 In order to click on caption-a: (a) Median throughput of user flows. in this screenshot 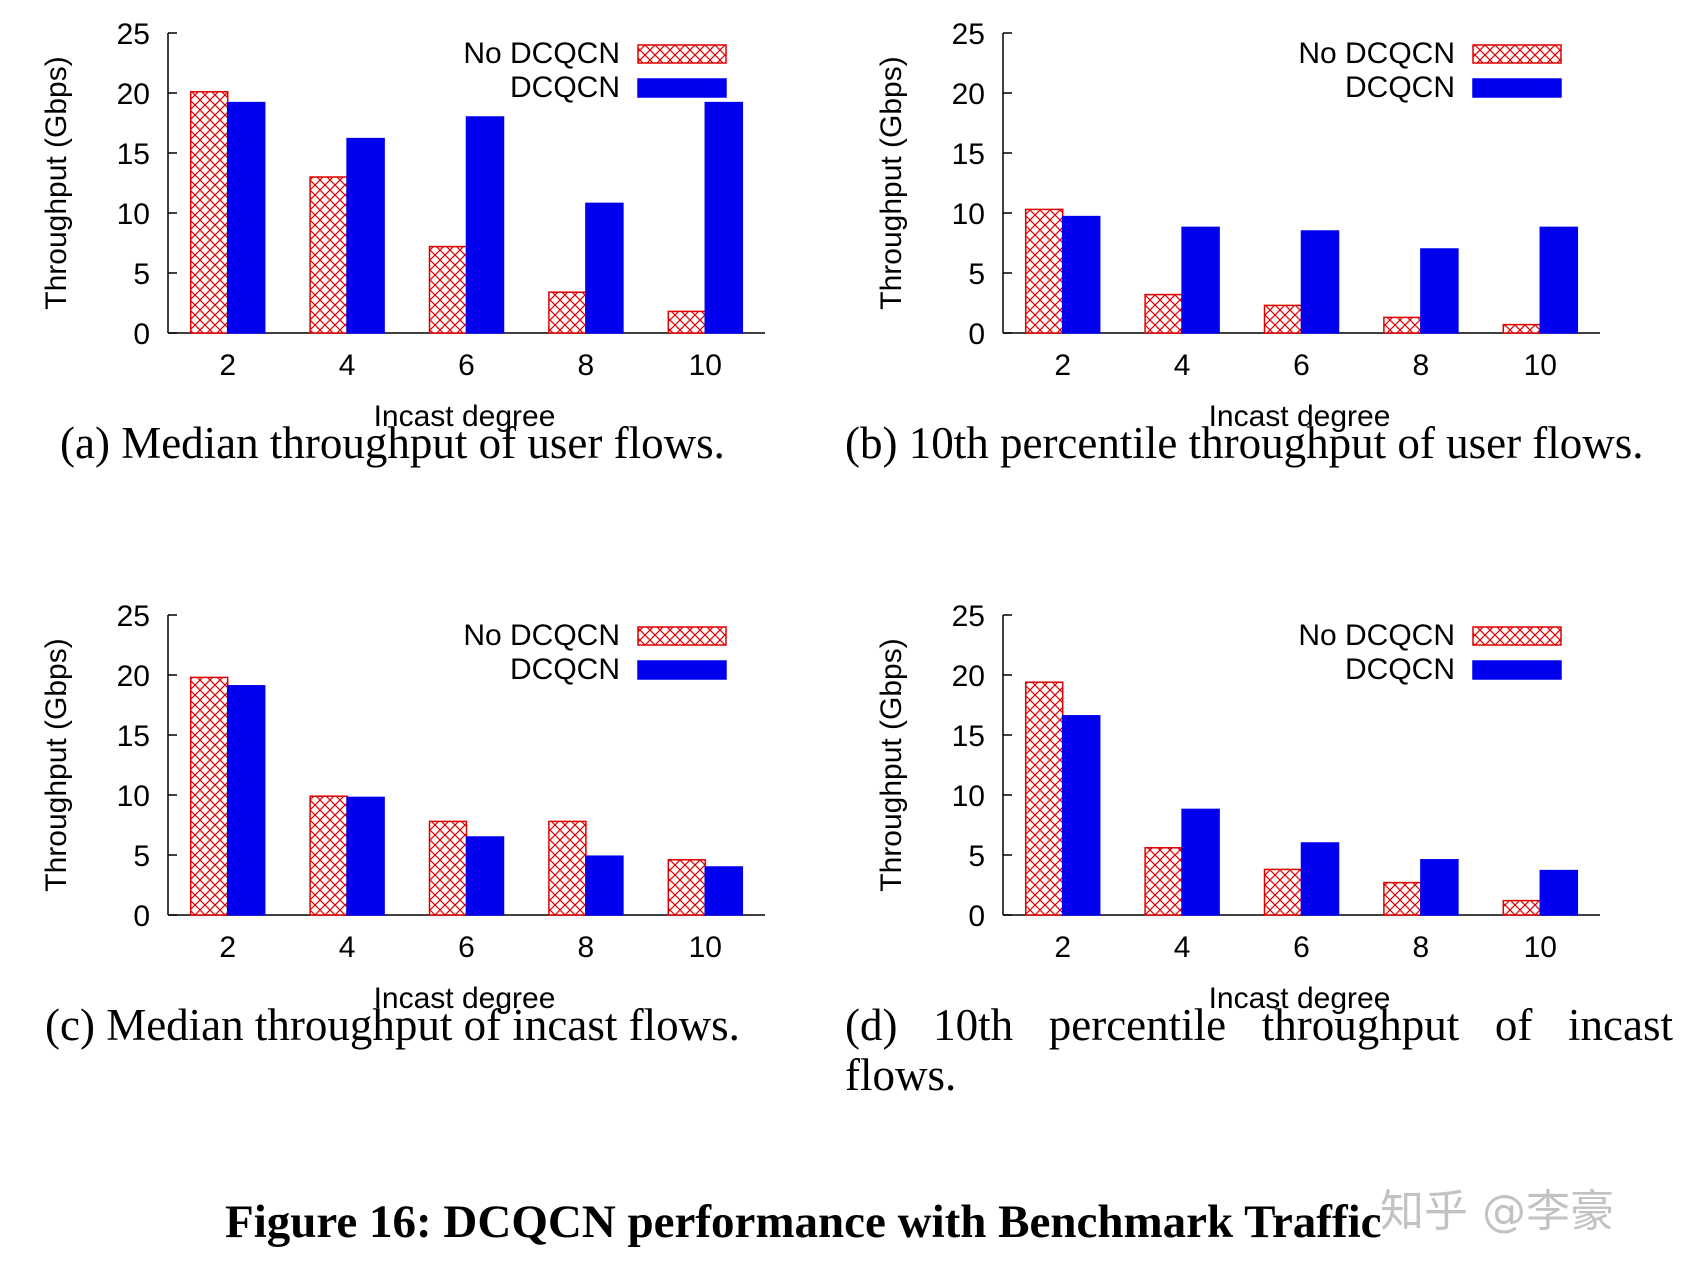, I will do `click(392, 443)`.